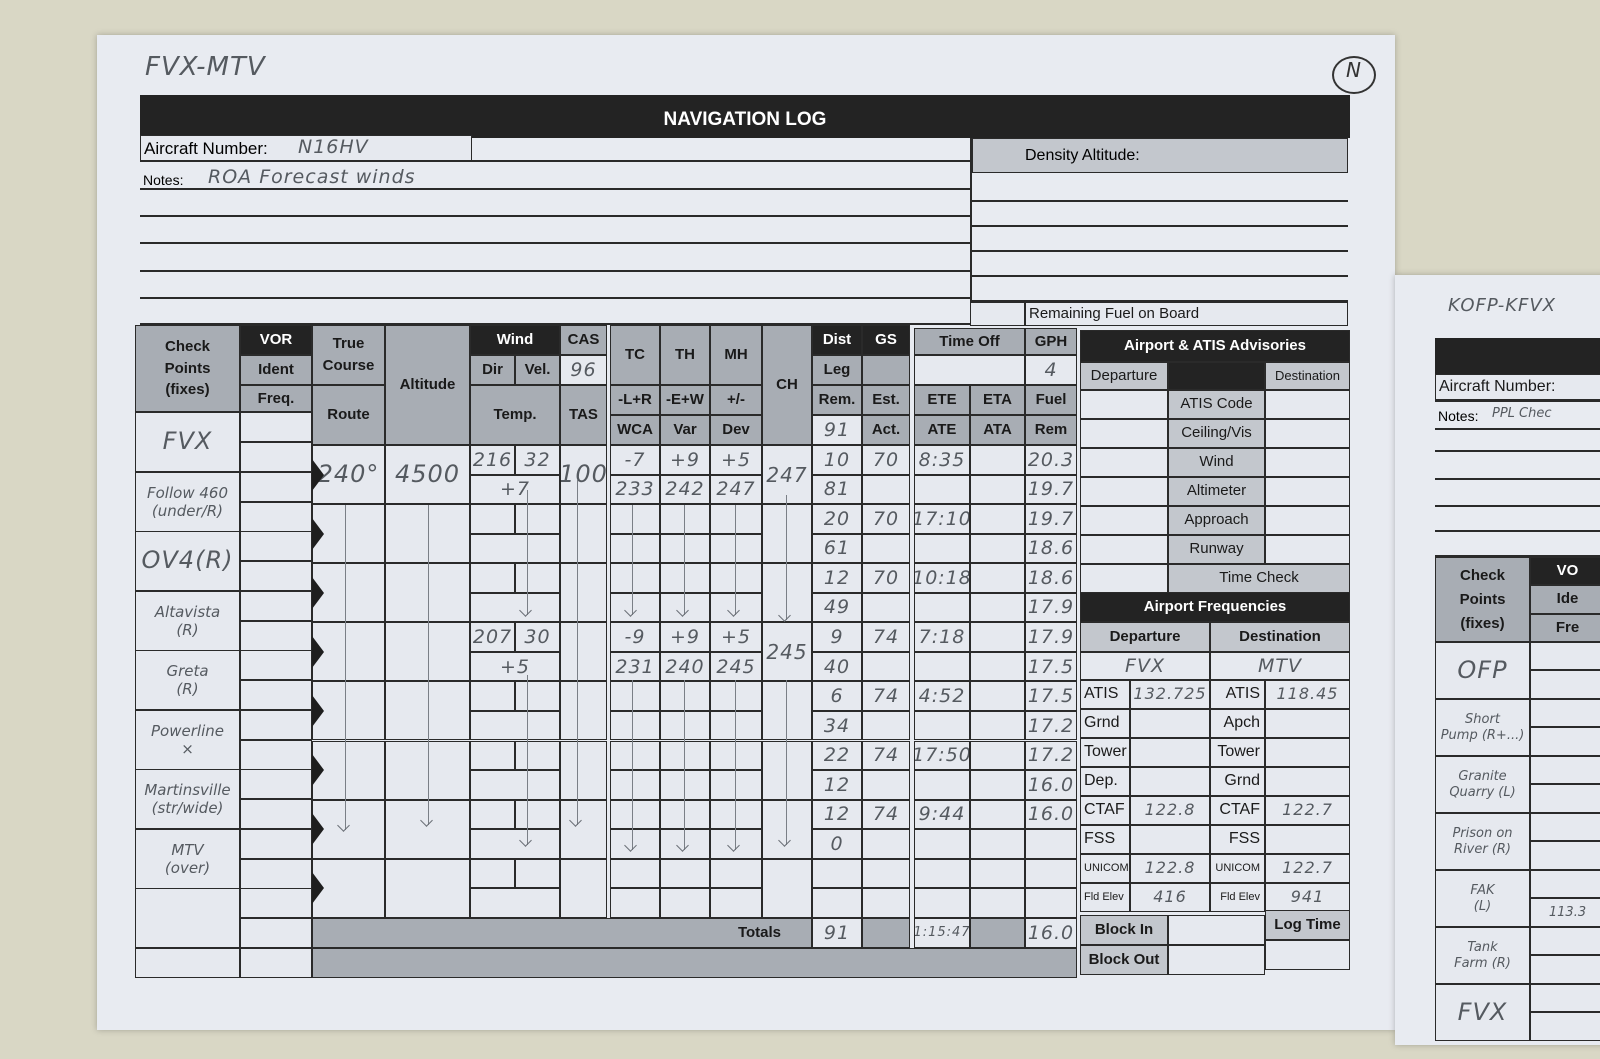 The height and width of the screenshot is (1059, 1600). What do you see at coordinates (1170, 694) in the screenshot?
I see `freq-value: 132.725` at bounding box center [1170, 694].